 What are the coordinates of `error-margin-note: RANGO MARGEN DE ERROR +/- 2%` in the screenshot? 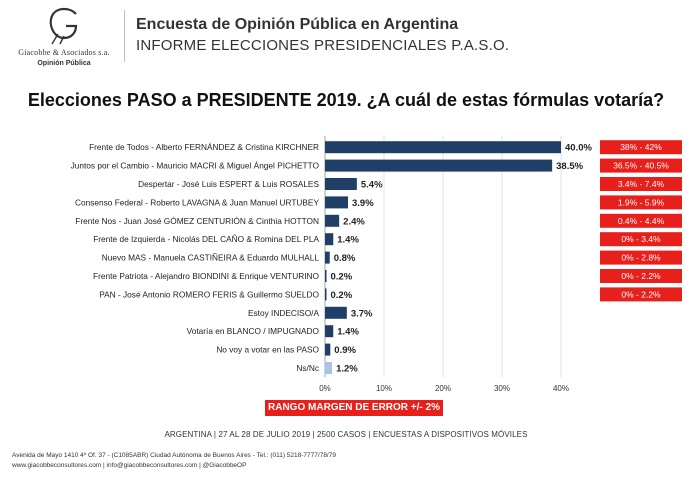 It's located at (354, 408).